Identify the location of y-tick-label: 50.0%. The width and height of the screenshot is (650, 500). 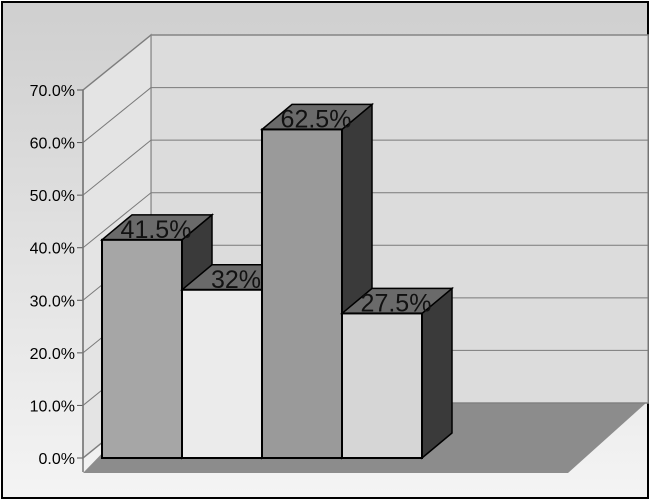
(52, 196).